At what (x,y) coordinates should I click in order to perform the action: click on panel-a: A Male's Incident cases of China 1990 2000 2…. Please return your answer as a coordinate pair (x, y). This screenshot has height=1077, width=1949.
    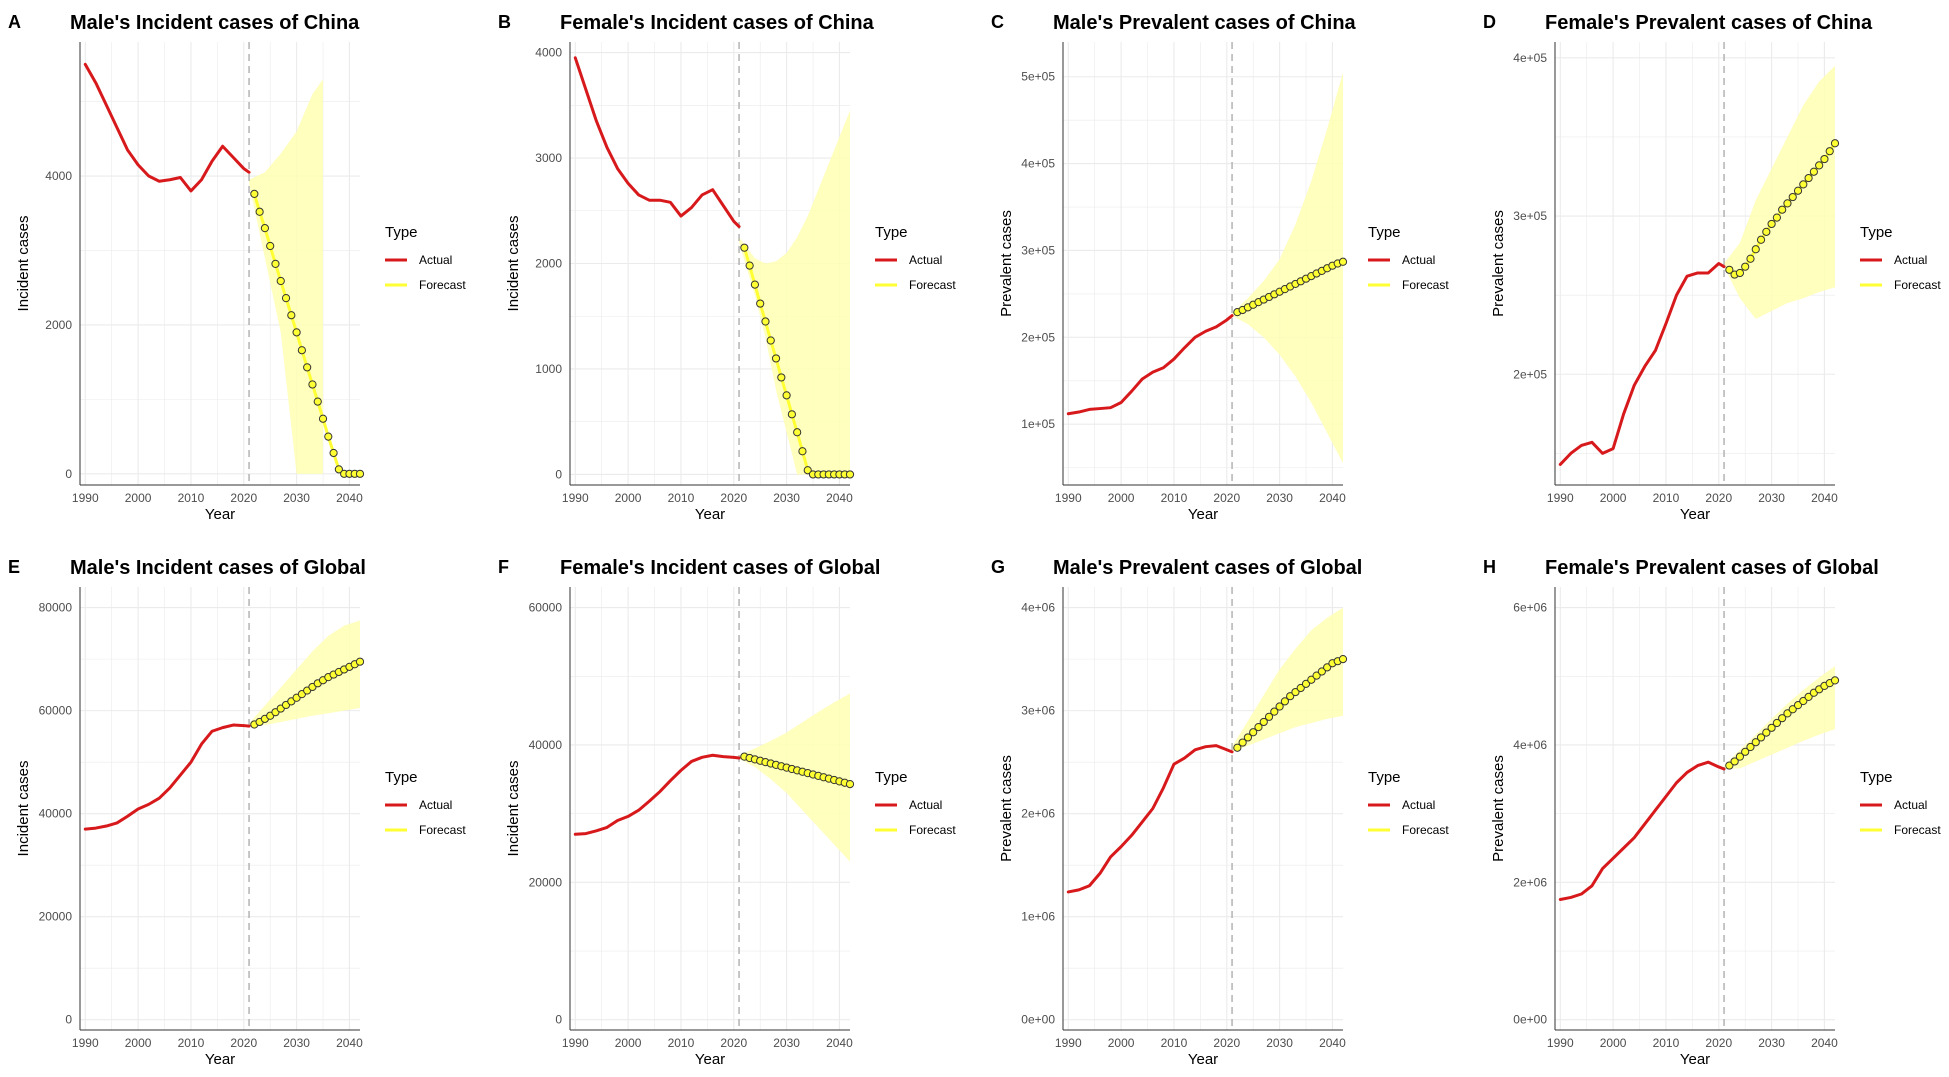
    Looking at the image, I should click on (237, 267).